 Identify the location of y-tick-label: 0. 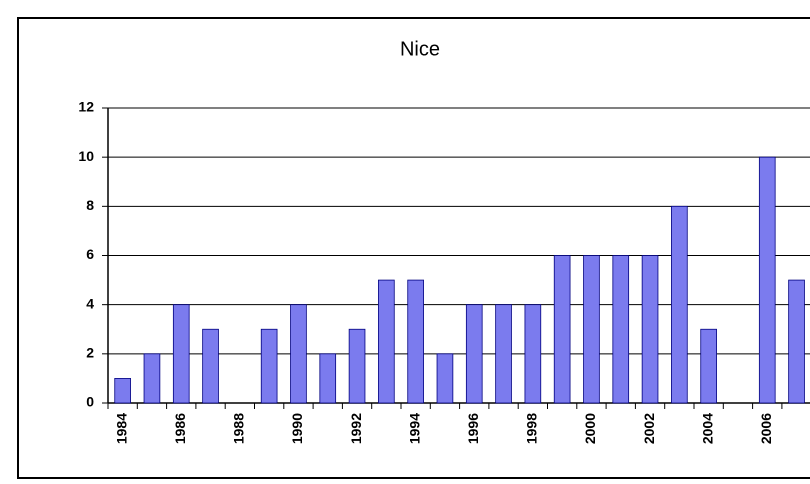
(90, 402).